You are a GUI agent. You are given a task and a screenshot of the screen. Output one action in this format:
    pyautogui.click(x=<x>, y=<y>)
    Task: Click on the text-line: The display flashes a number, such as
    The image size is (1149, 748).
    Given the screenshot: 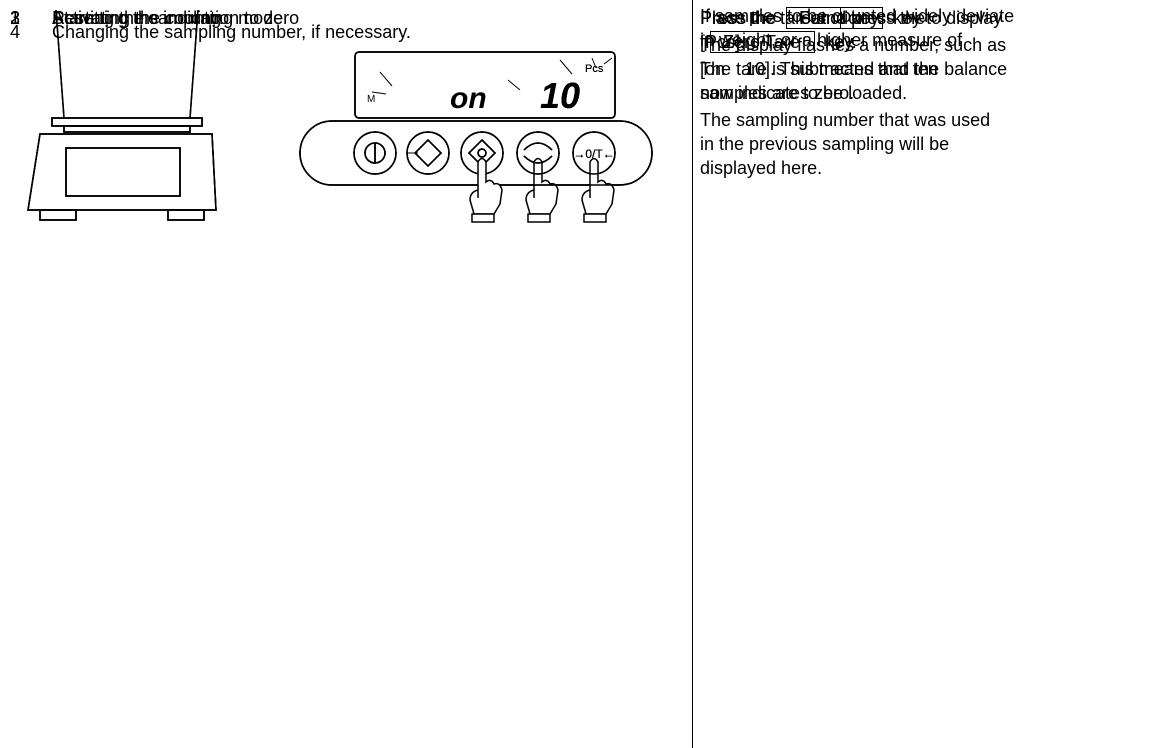 What is the action you would take?
    pyautogui.click(x=853, y=45)
    